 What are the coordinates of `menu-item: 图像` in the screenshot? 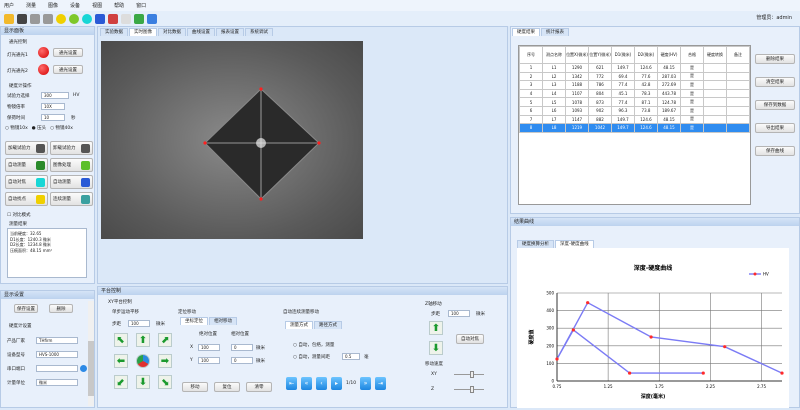 It's located at (53, 6).